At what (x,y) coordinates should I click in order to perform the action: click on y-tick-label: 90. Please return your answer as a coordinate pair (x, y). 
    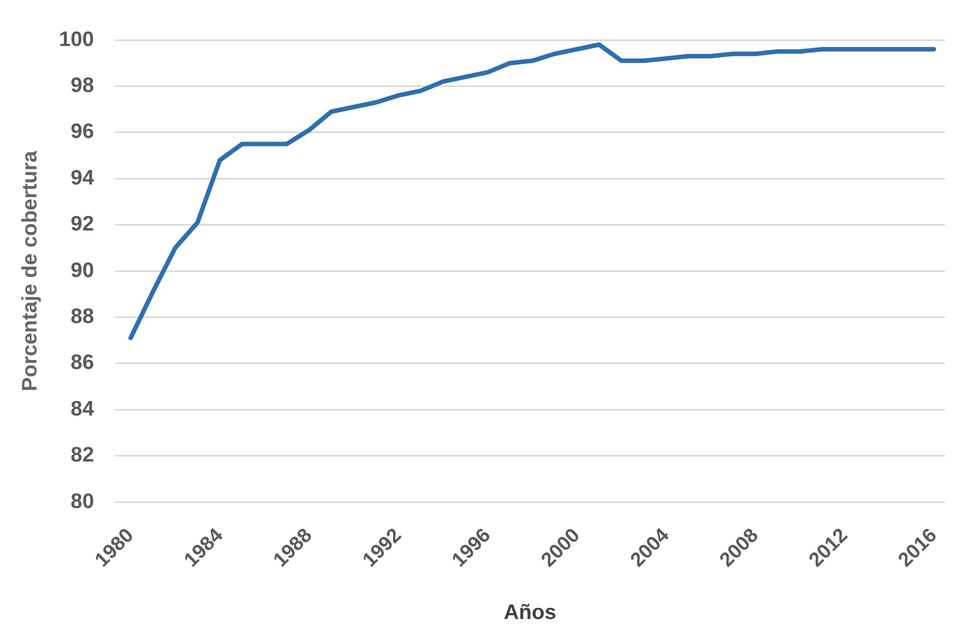
    Looking at the image, I should click on (82, 270).